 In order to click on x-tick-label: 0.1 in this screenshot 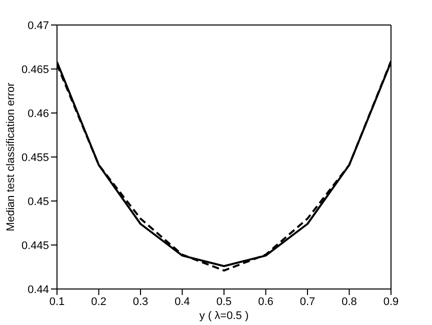, I will do `click(57, 302)`.